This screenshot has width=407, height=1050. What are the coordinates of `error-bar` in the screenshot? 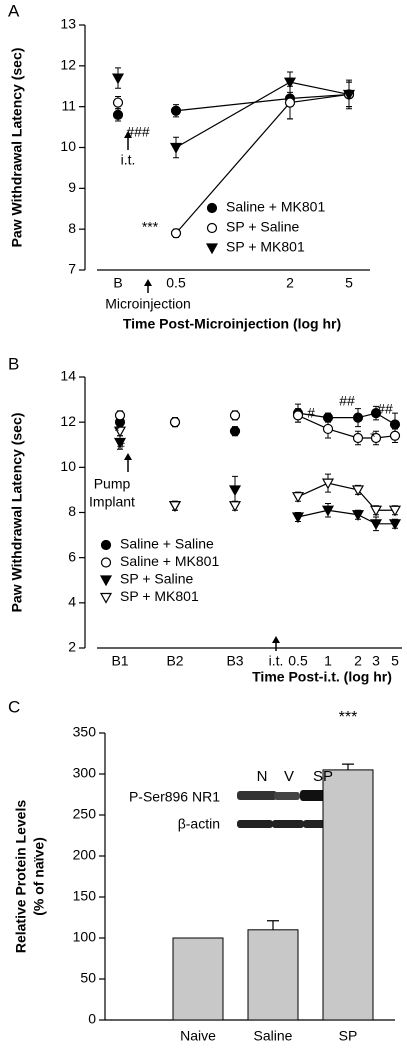 It's located at (273, 925).